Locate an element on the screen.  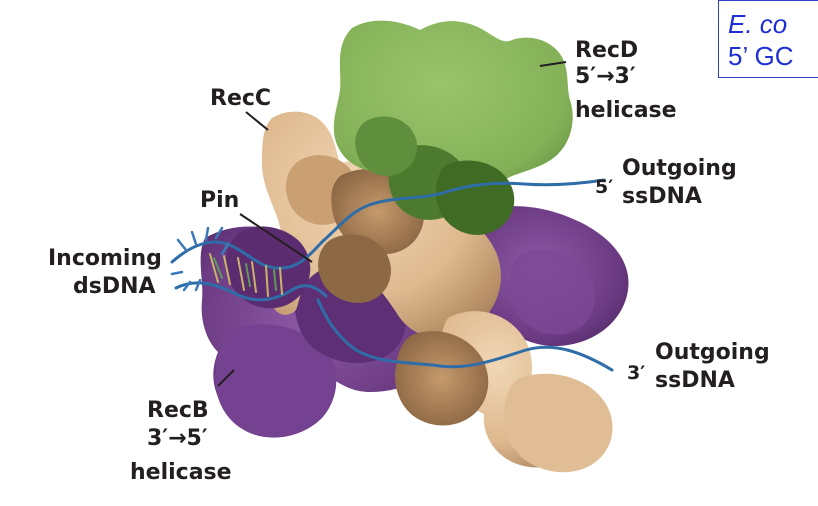
incoming-dsdna-strands is located at coordinates (249, 264).